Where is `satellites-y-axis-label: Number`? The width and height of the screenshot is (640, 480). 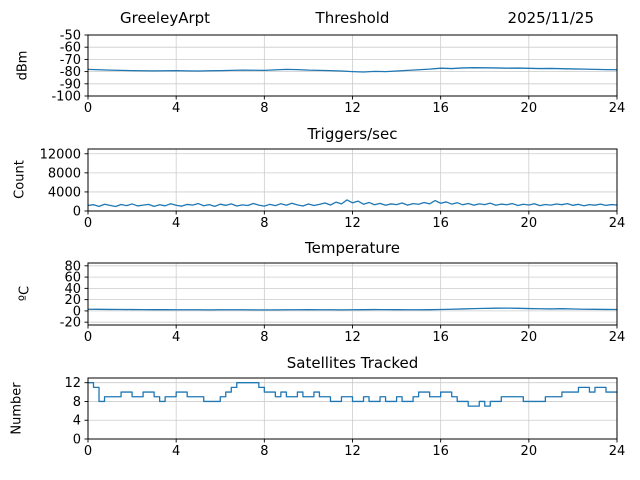
satellites-y-axis-label: Number is located at coordinates (17, 408).